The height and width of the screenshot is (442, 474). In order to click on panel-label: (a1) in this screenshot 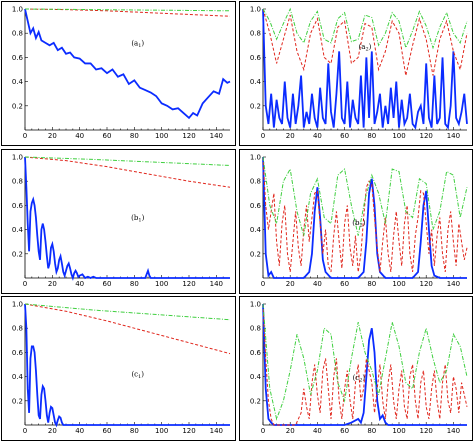, I will do `click(137, 44)`.